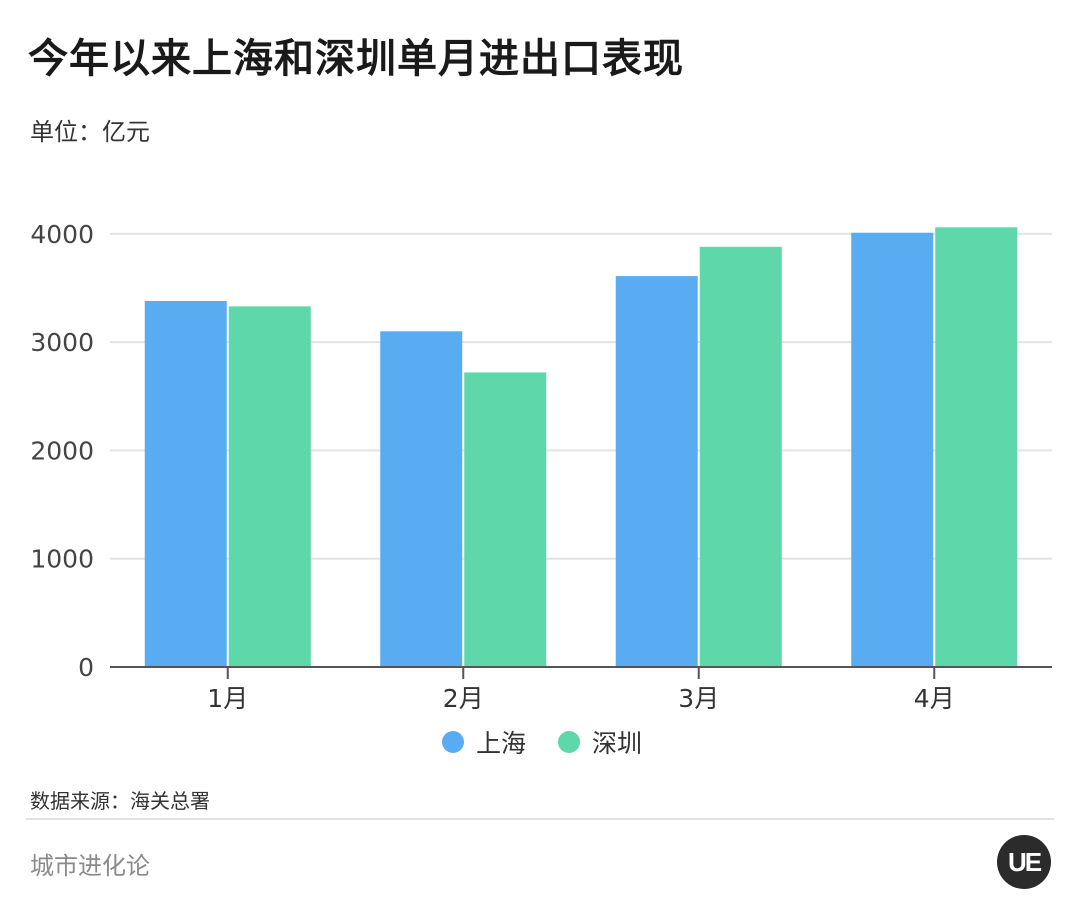  Describe the element at coordinates (90, 866) in the screenshot. I see `brand-name: 城市进化论` at that location.